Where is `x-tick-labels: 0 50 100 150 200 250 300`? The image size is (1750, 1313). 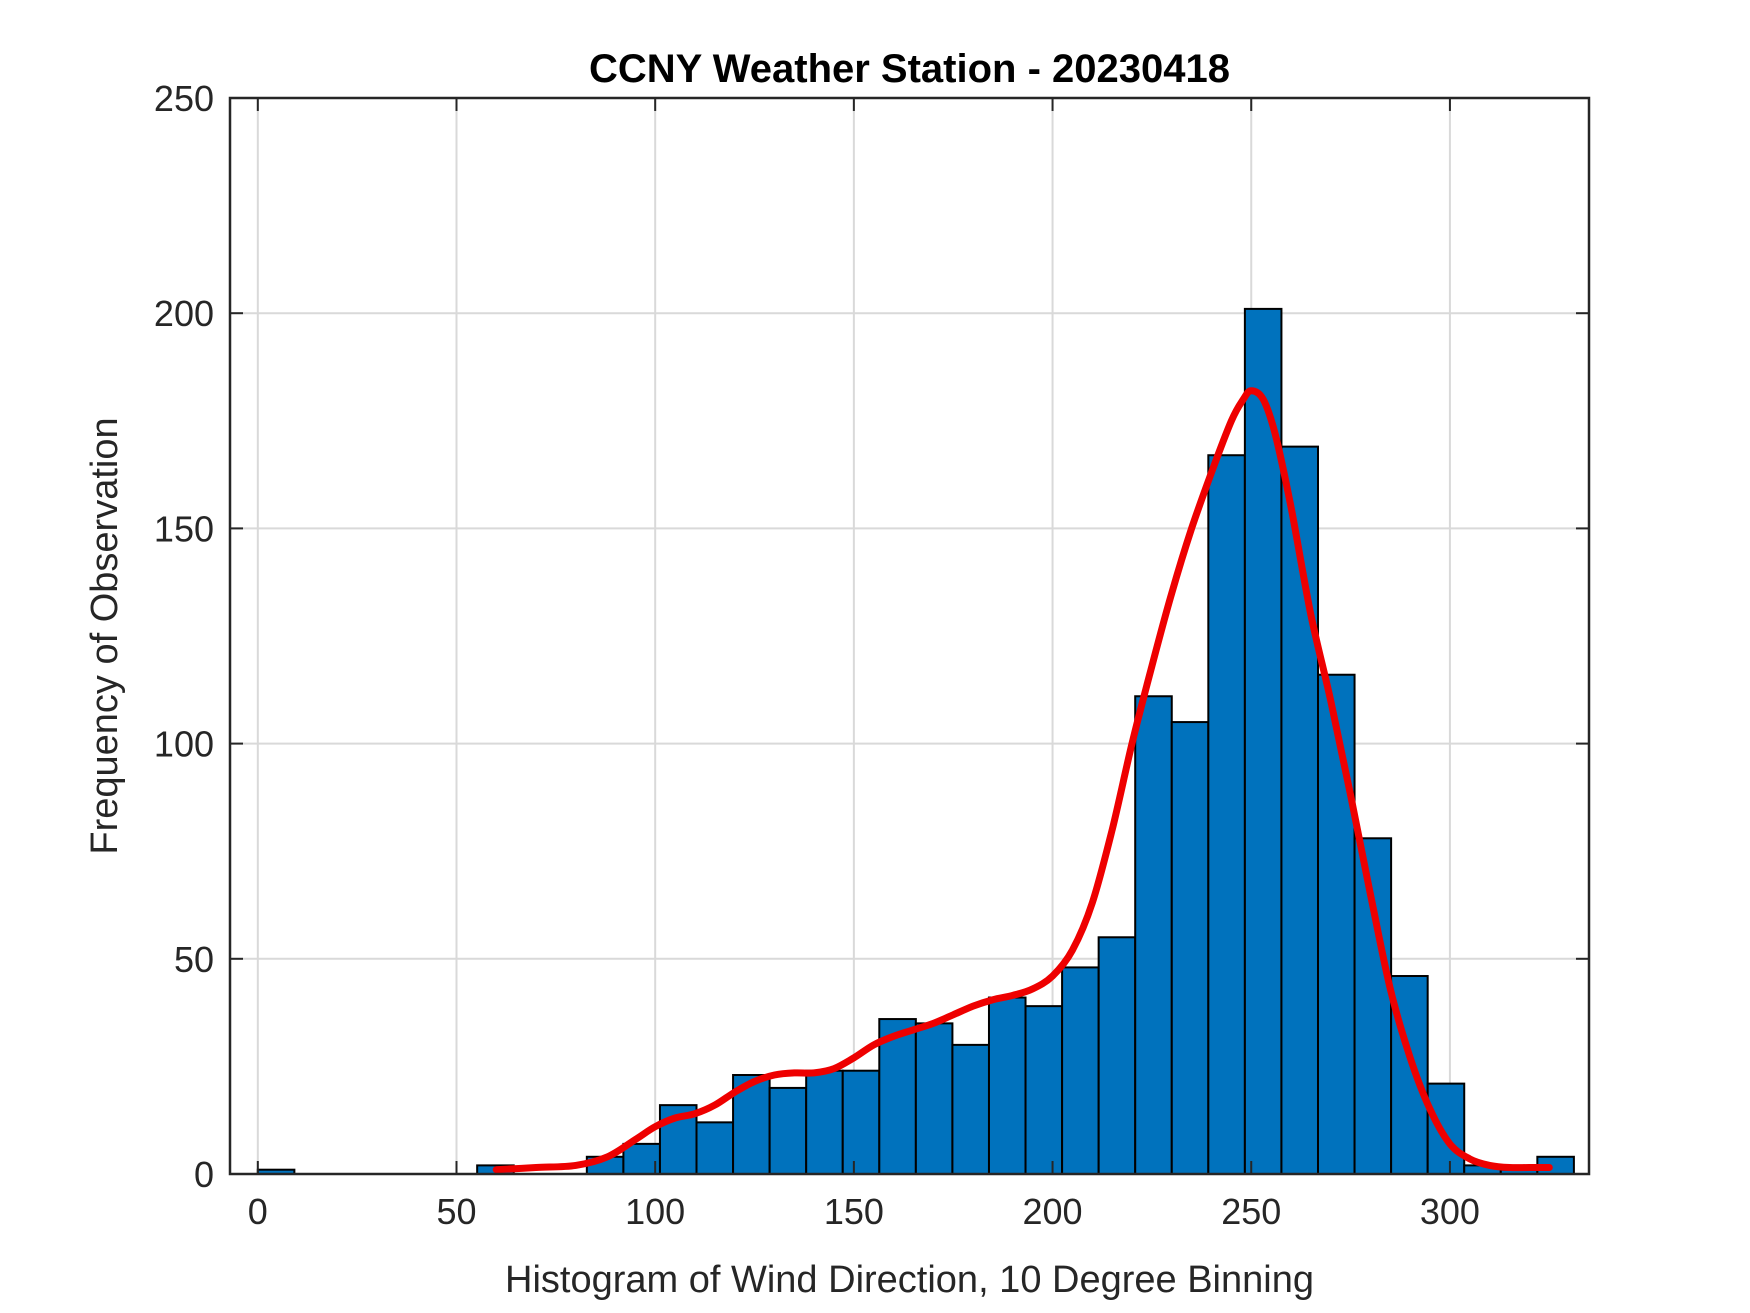
x-tick-labels: 0 50 100 150 200 250 300 is located at coordinates (864, 1211).